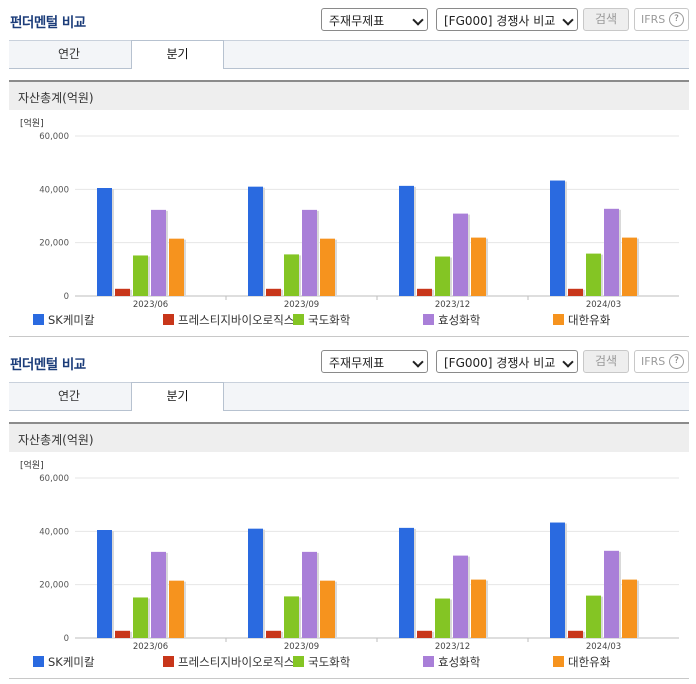 The image size is (696, 684). Describe the element at coordinates (236, 662) in the screenshot. I see `legend-label: 프레스티지바이오로직스` at that location.